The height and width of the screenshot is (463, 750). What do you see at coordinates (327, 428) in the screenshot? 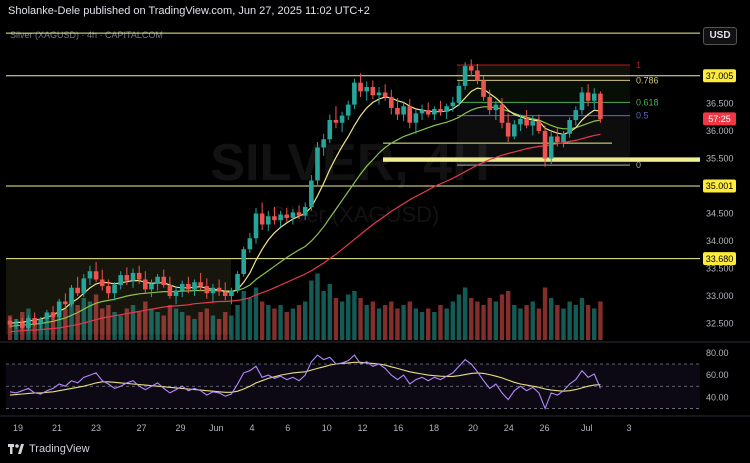
I see `x-tick-8: 10` at bounding box center [327, 428].